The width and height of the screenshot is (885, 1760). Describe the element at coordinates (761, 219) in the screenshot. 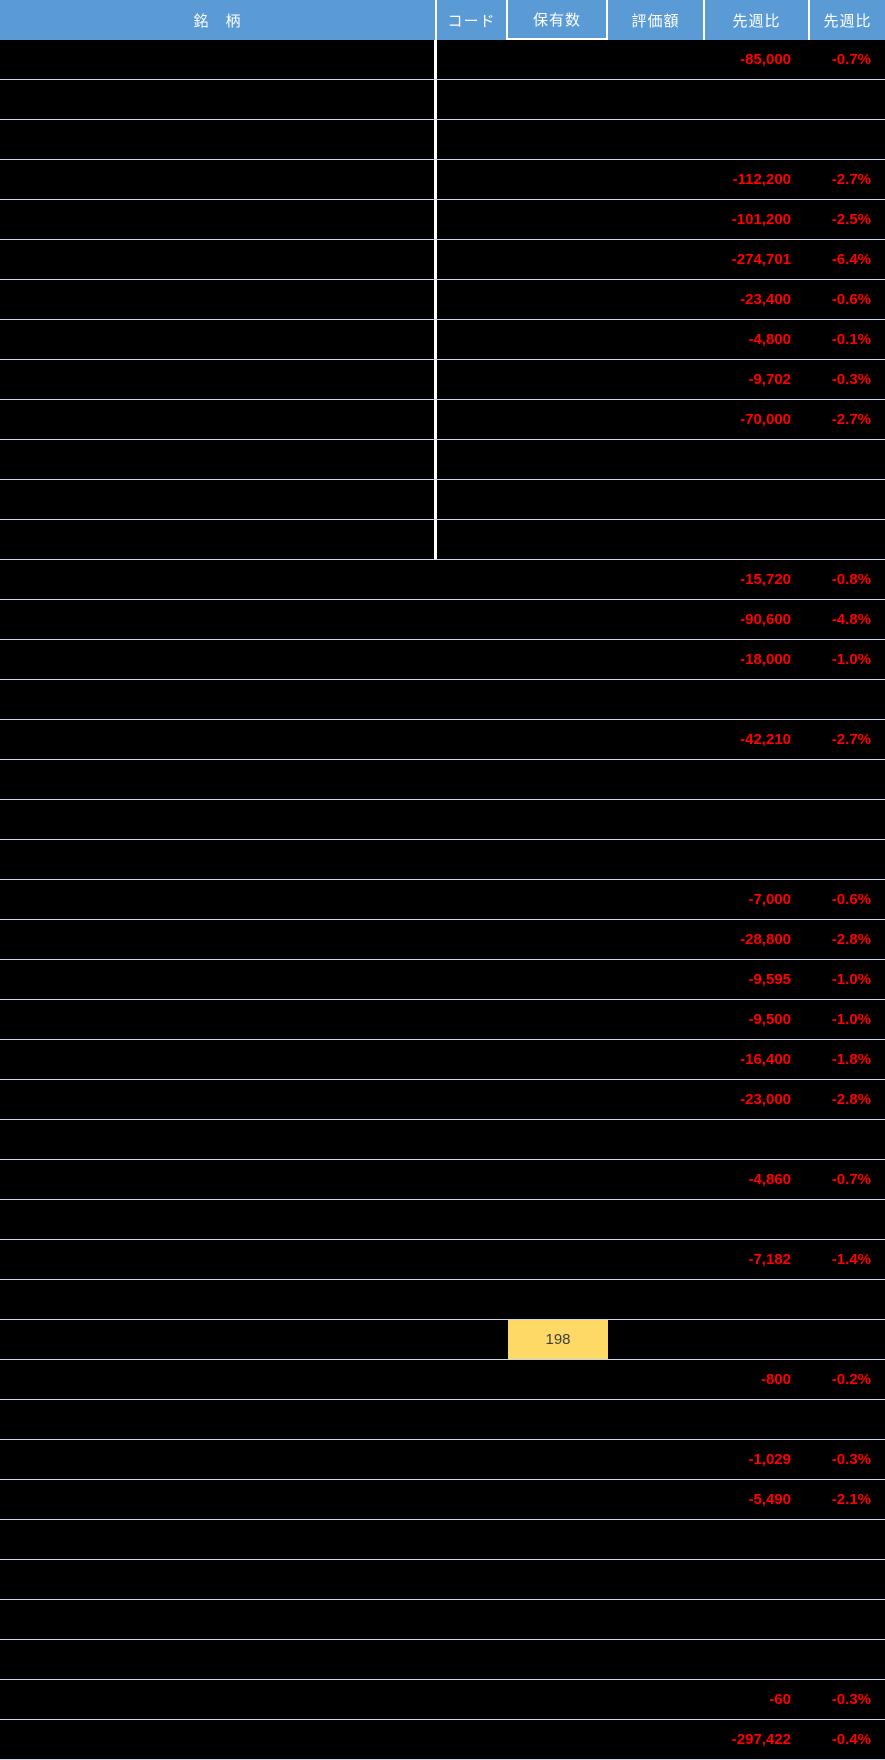

I see `week-change-cell: -101,200` at that location.